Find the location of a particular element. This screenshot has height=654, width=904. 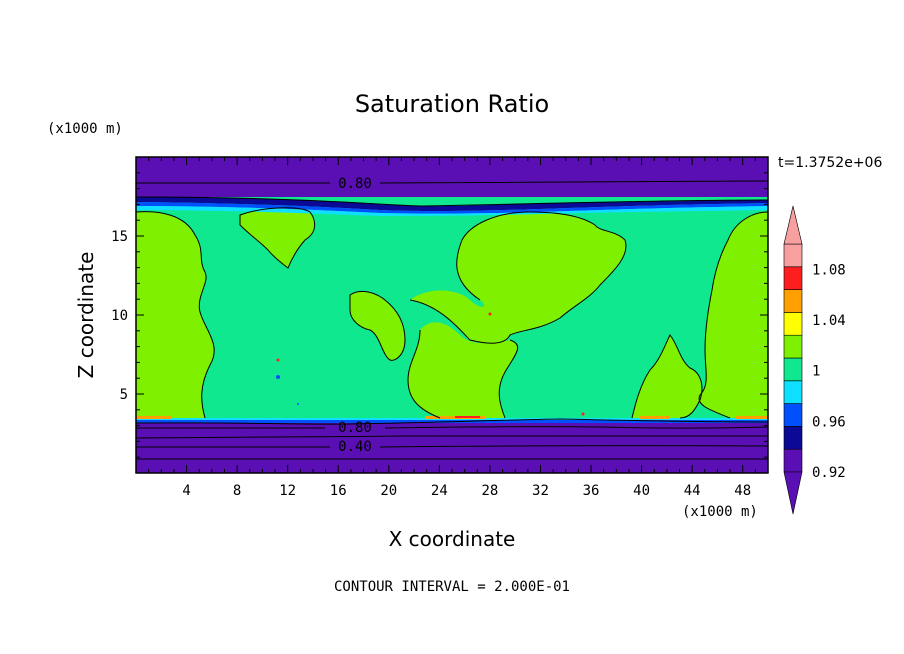

colorbar-label: 1.08 is located at coordinates (829, 270).